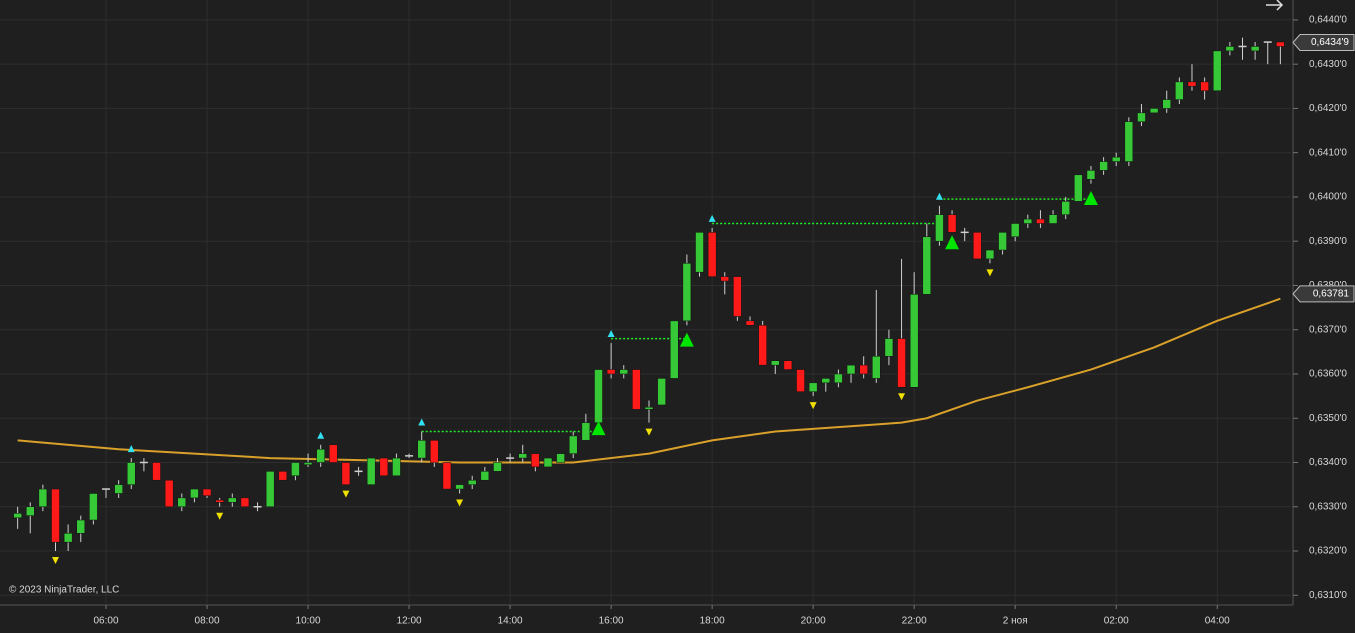  Describe the element at coordinates (712, 621) in the screenshot. I see `x-tick-label: 18:00` at that location.